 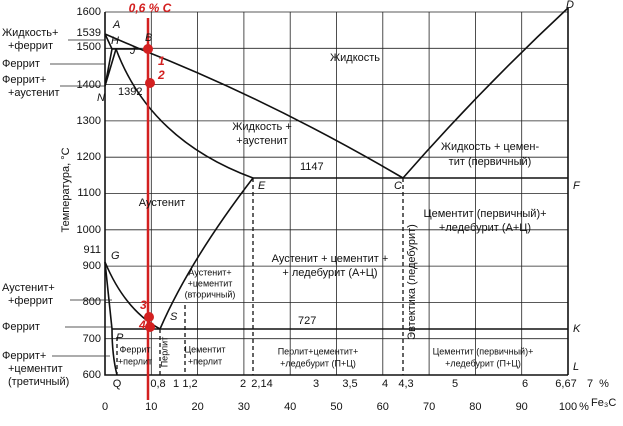 What do you see at coordinates (174, 317) in the screenshot?
I see `point-label: S` at bounding box center [174, 317].